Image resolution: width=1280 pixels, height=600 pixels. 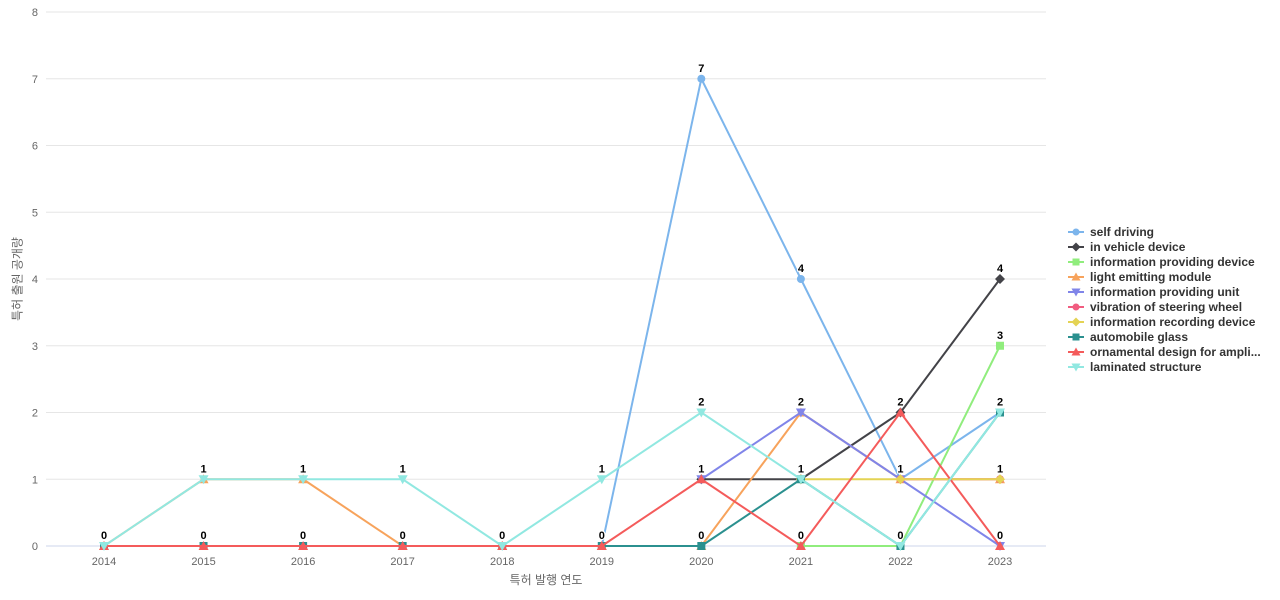 I want to click on legend-item-information-providing-unit: information providing unit, so click(x=1164, y=291).